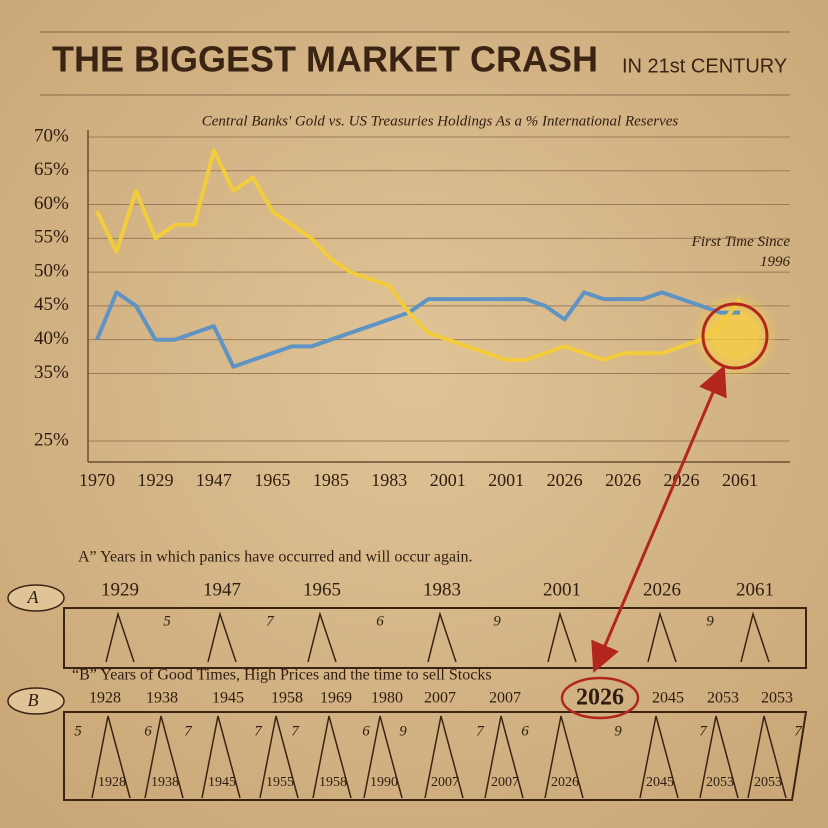 This screenshot has height=828, width=828. What do you see at coordinates (51, 338) in the screenshot?
I see `y-tick-label: 40%` at bounding box center [51, 338].